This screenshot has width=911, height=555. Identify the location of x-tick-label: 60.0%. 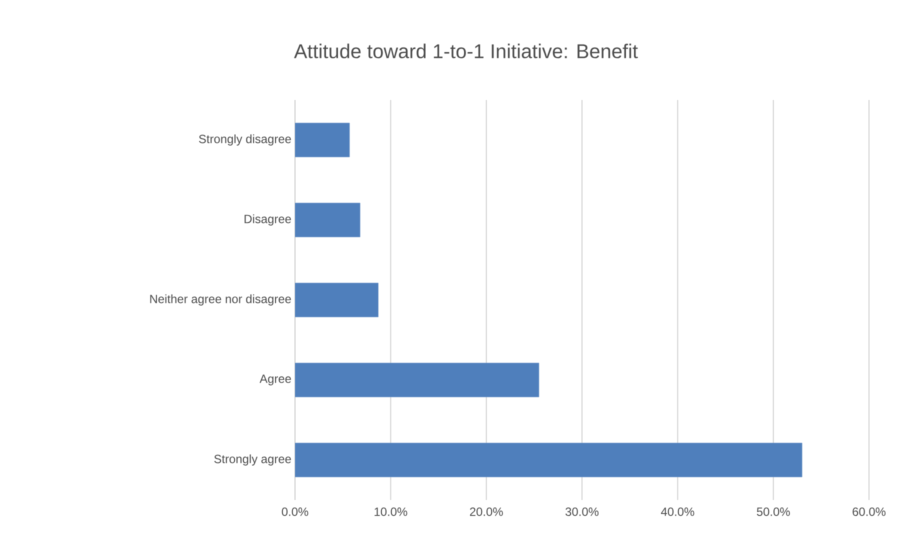
(869, 512).